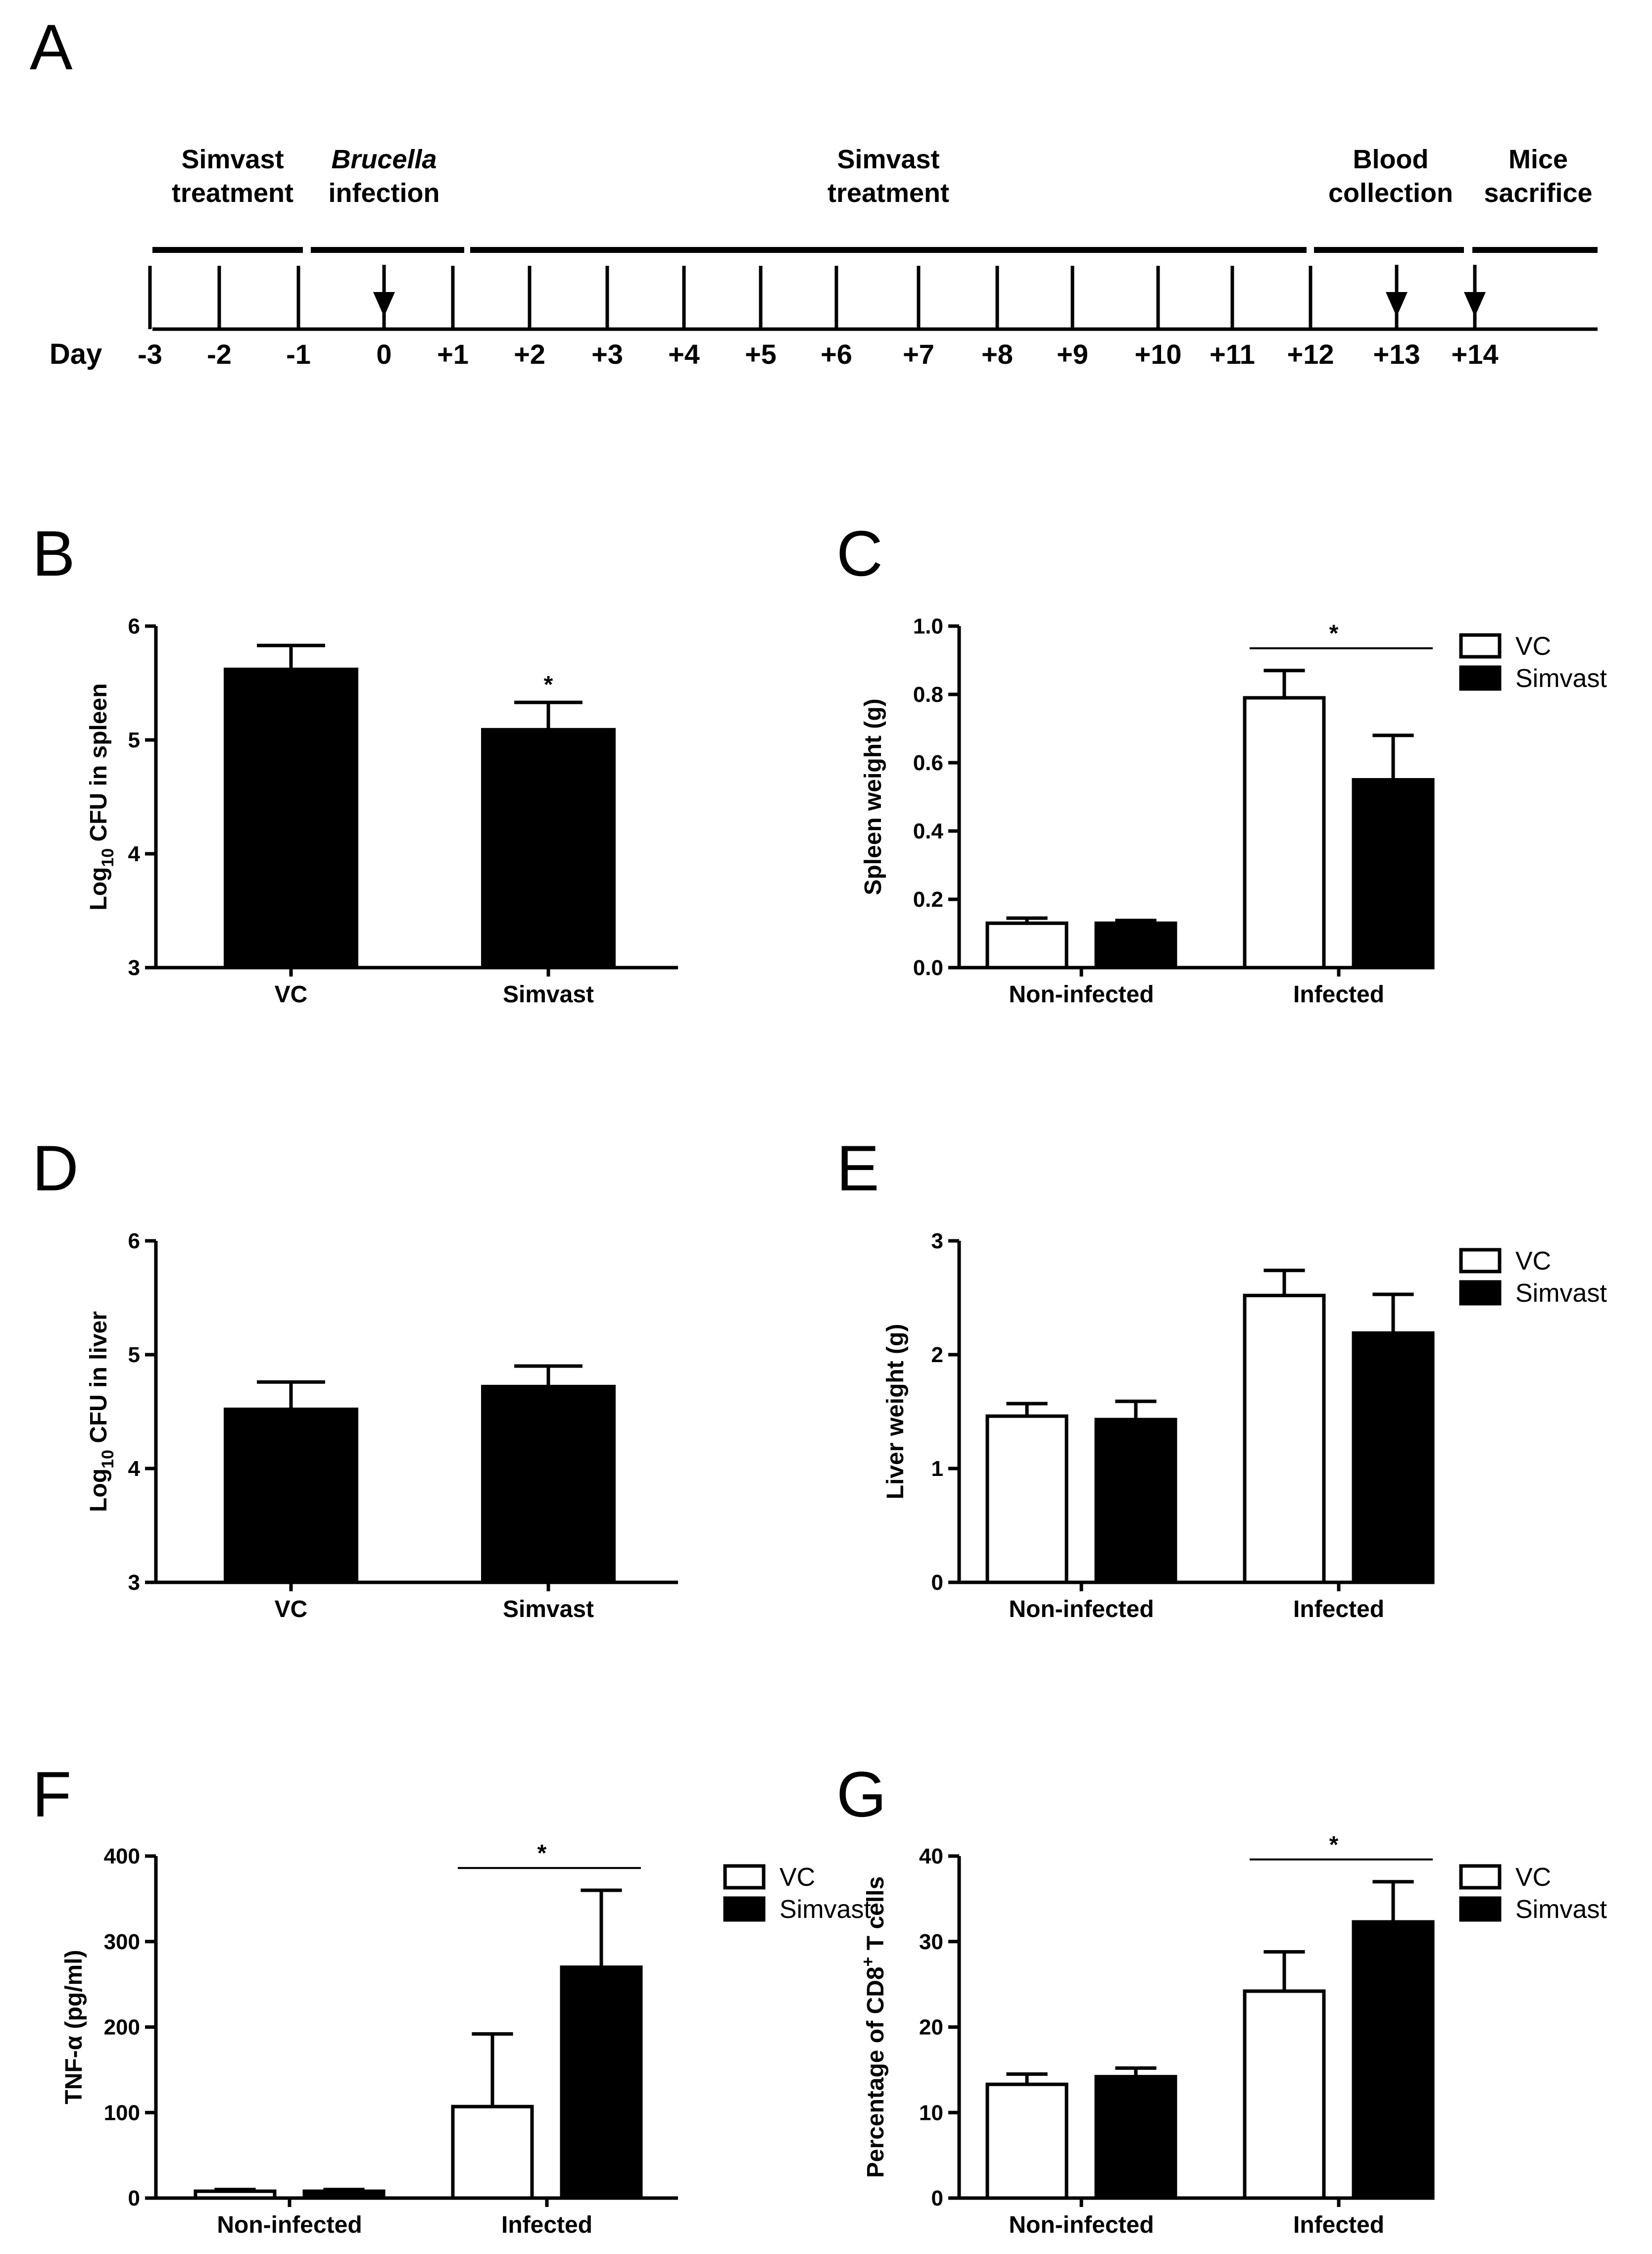 This screenshot has height=2254, width=1652. I want to click on panel-b: B 3 4 5 6 Log10 CFU in spleen VC Simvast *, so click(355, 762).